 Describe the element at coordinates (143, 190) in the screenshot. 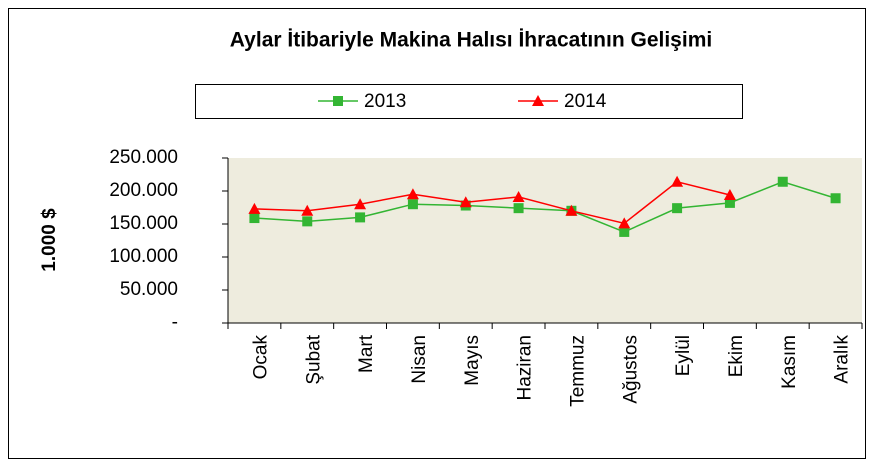

I see `y-tick-label: 200.000` at that location.